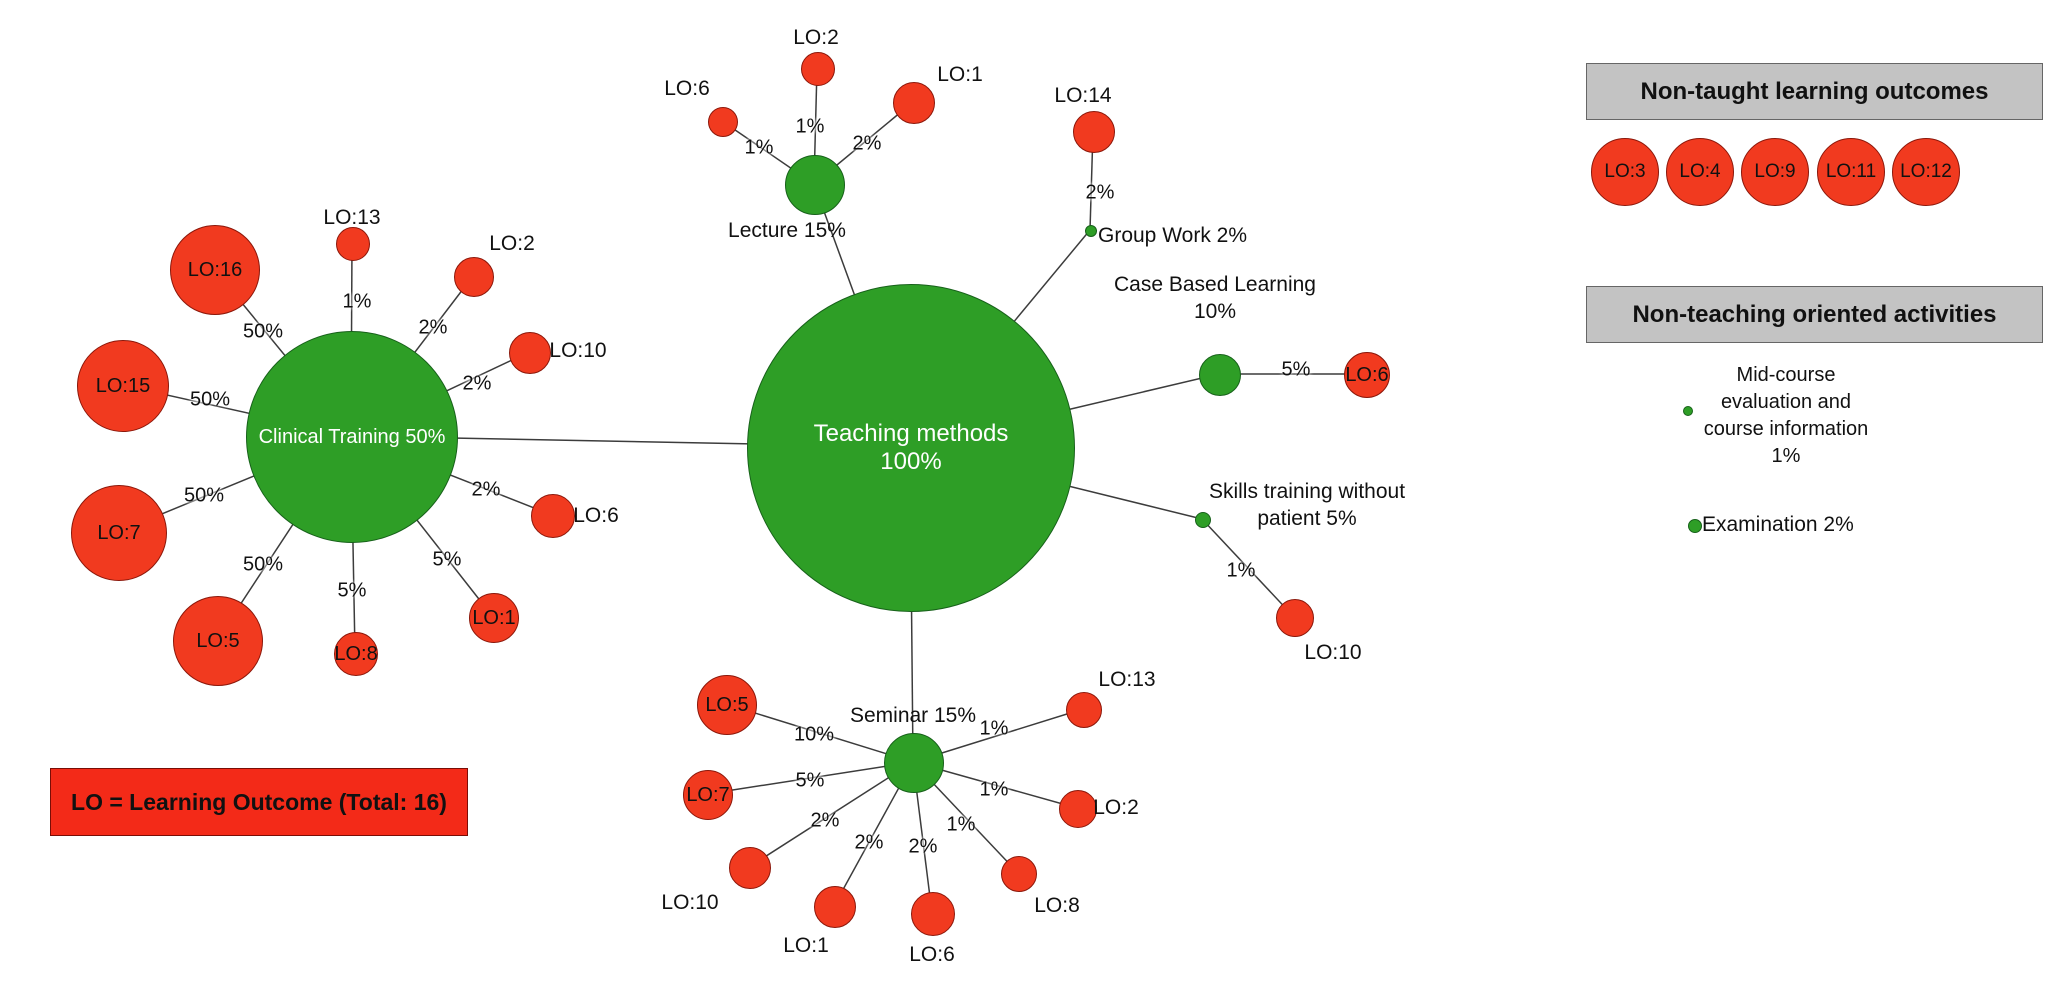  Describe the element at coordinates (1786, 429) in the screenshot. I see `midcourse-line3: course information` at that location.